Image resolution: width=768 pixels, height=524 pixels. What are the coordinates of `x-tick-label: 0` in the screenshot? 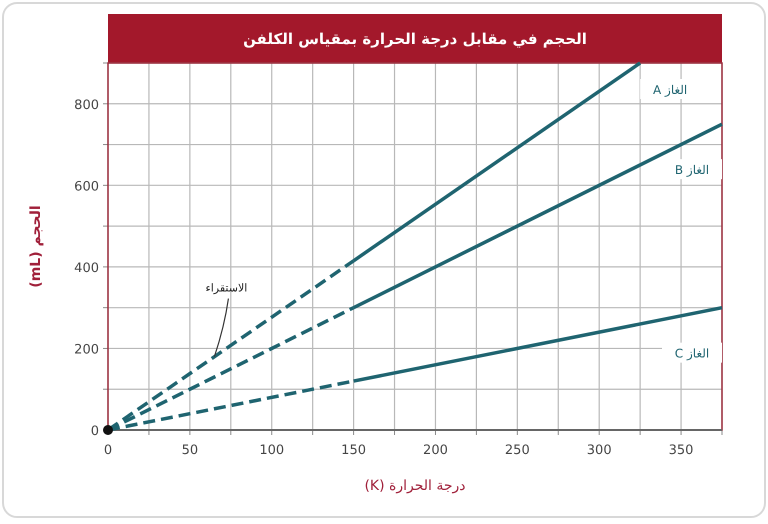 It's located at (108, 450).